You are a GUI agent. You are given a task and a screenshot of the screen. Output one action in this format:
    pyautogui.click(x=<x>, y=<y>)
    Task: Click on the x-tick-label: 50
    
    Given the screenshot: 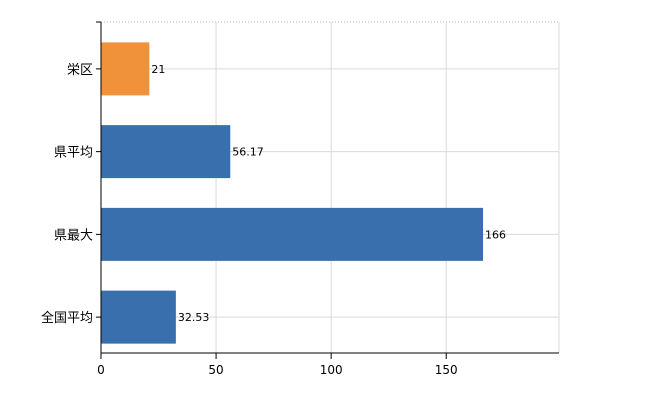 What is the action you would take?
    pyautogui.click(x=215, y=370)
    